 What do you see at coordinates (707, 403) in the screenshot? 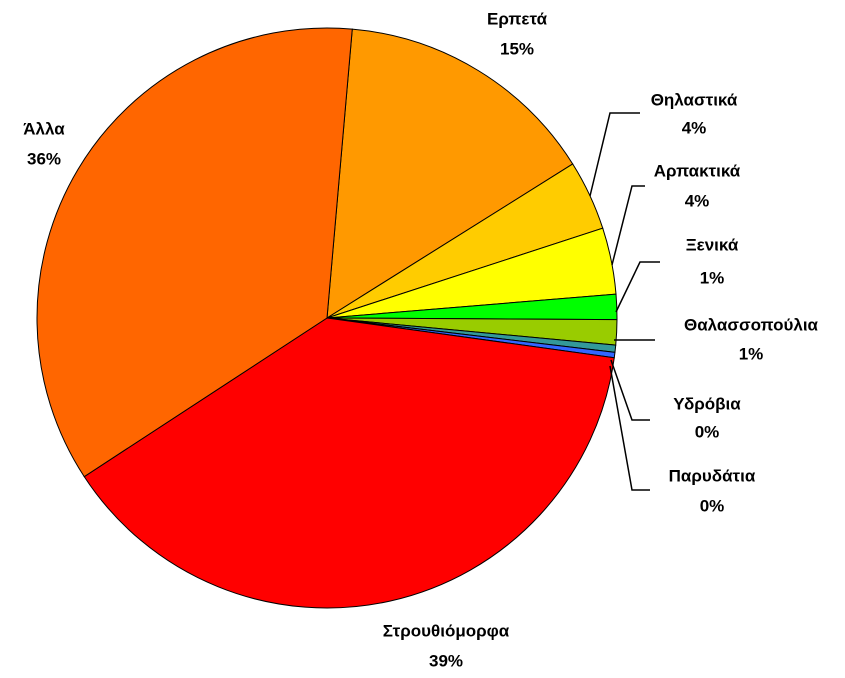
I see `slice-label: Υδρόβια` at bounding box center [707, 403].